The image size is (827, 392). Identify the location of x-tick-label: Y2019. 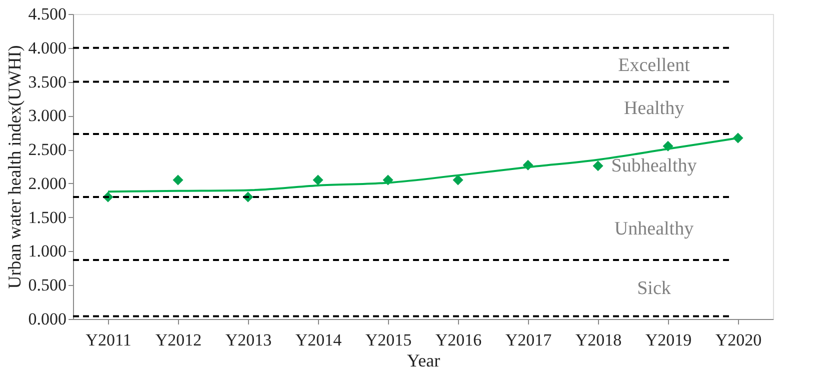
(668, 340).